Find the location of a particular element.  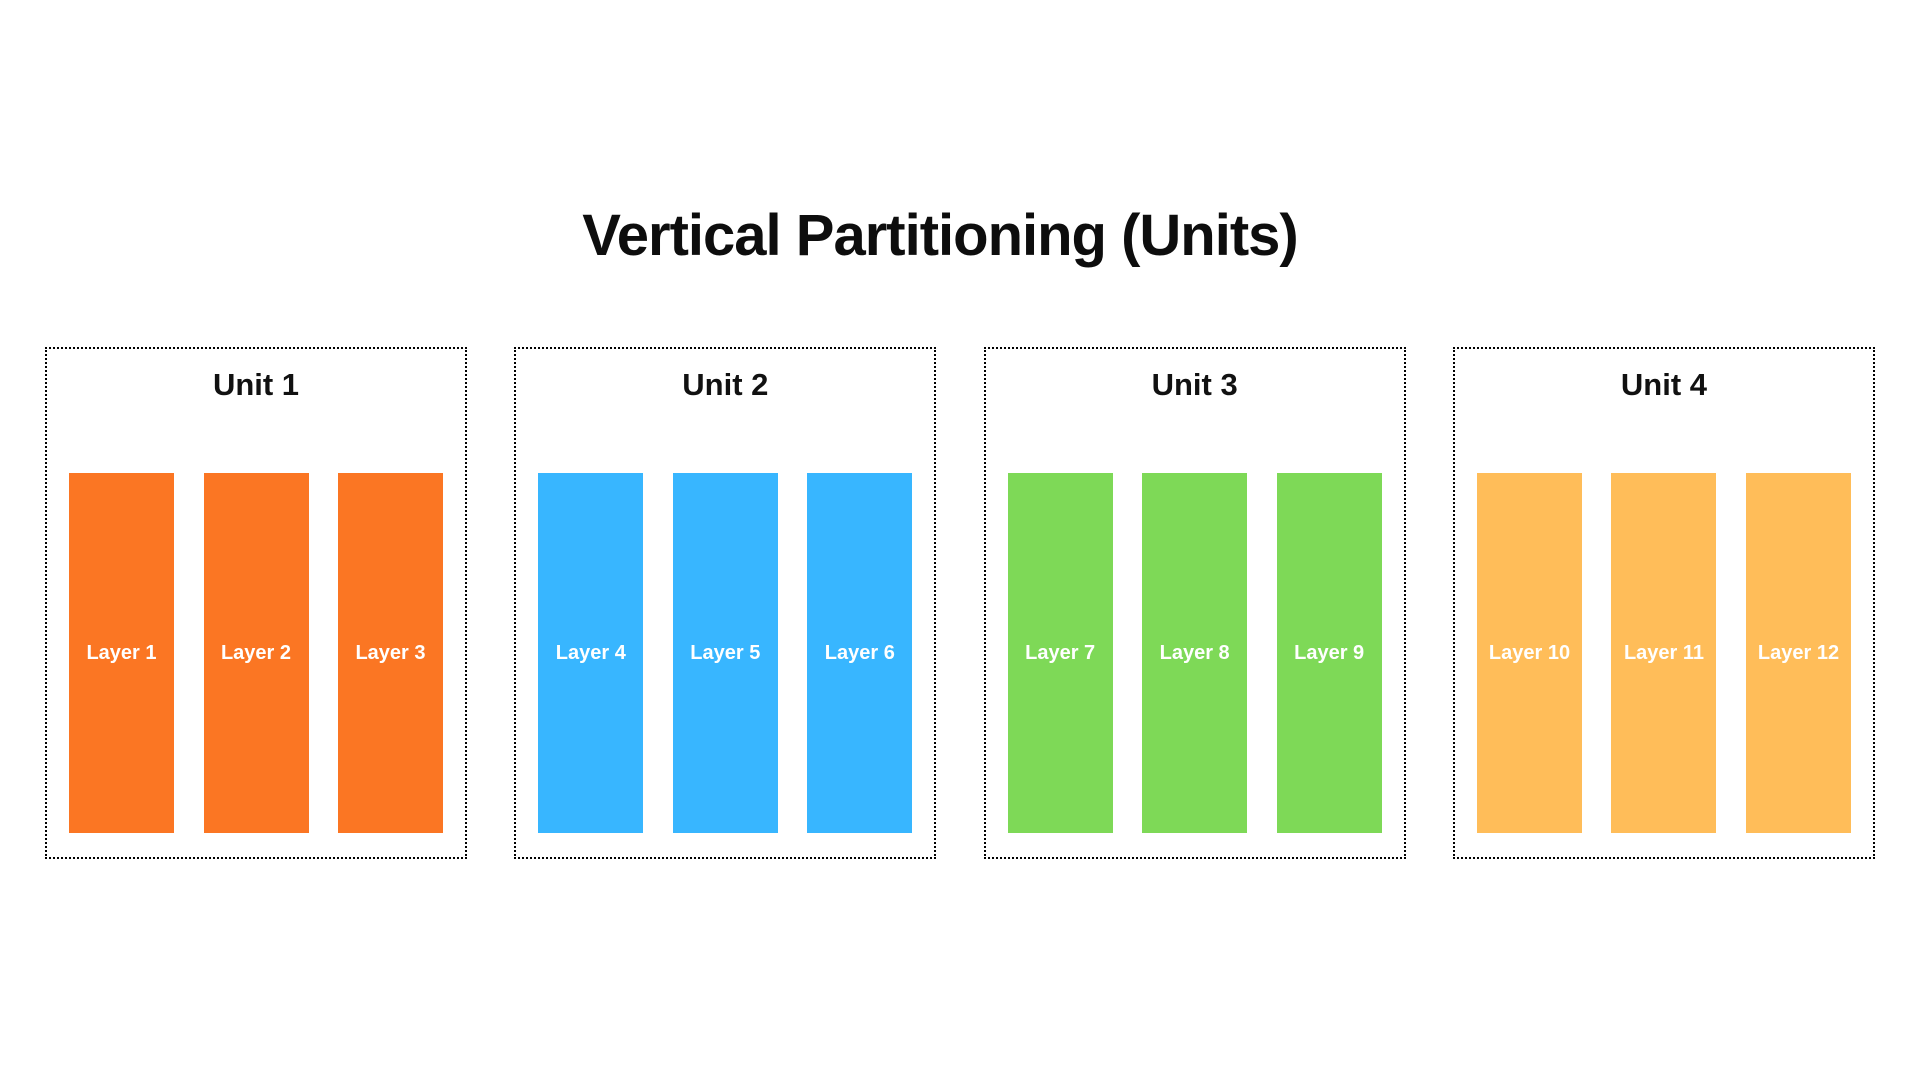

layer-bar: Layer 12 is located at coordinates (1798, 653).